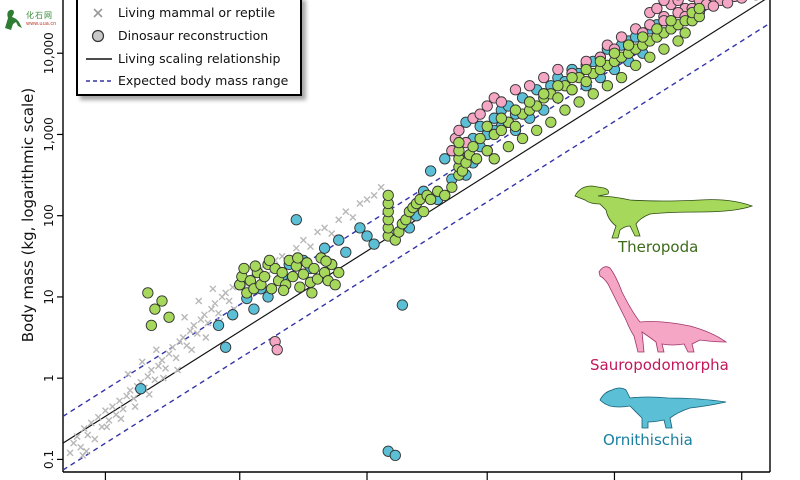 The width and height of the screenshot is (800, 480). I want to click on y-axis-label: Body mass (kg, logarithmic scale), so click(28, 215).